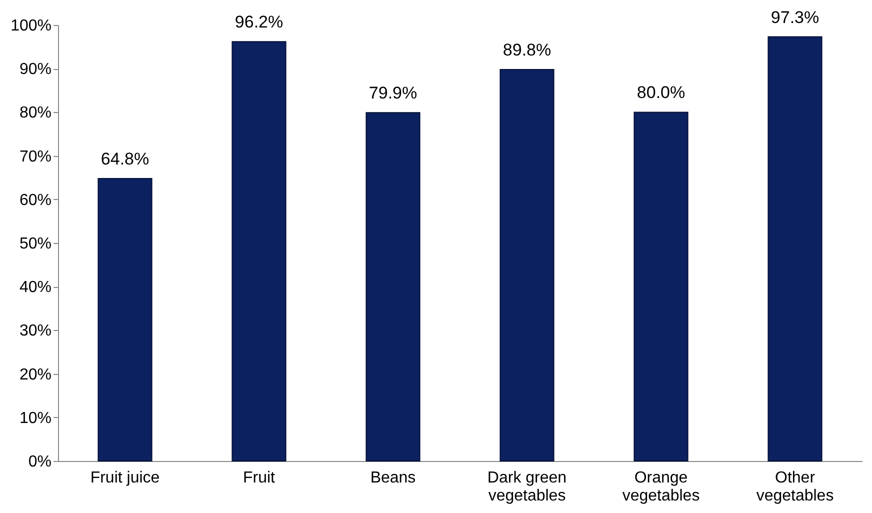  I want to click on data-label: 64.8%, so click(125, 158).